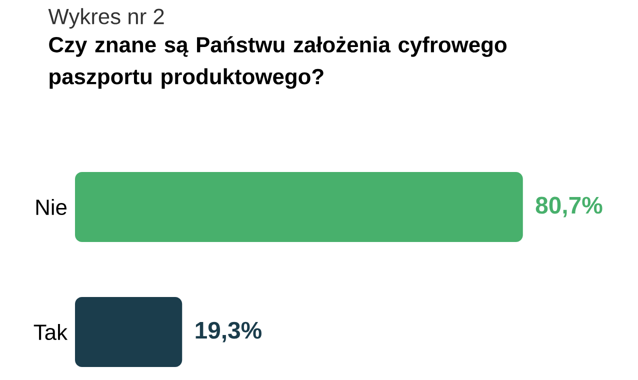  What do you see at coordinates (229, 332) in the screenshot?
I see `data-label: 19,3%` at bounding box center [229, 332].